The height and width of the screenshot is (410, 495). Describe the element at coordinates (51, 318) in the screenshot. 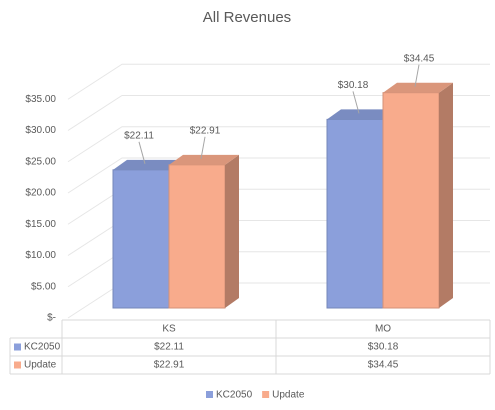

I see `y-tick-label: $-` at that location.